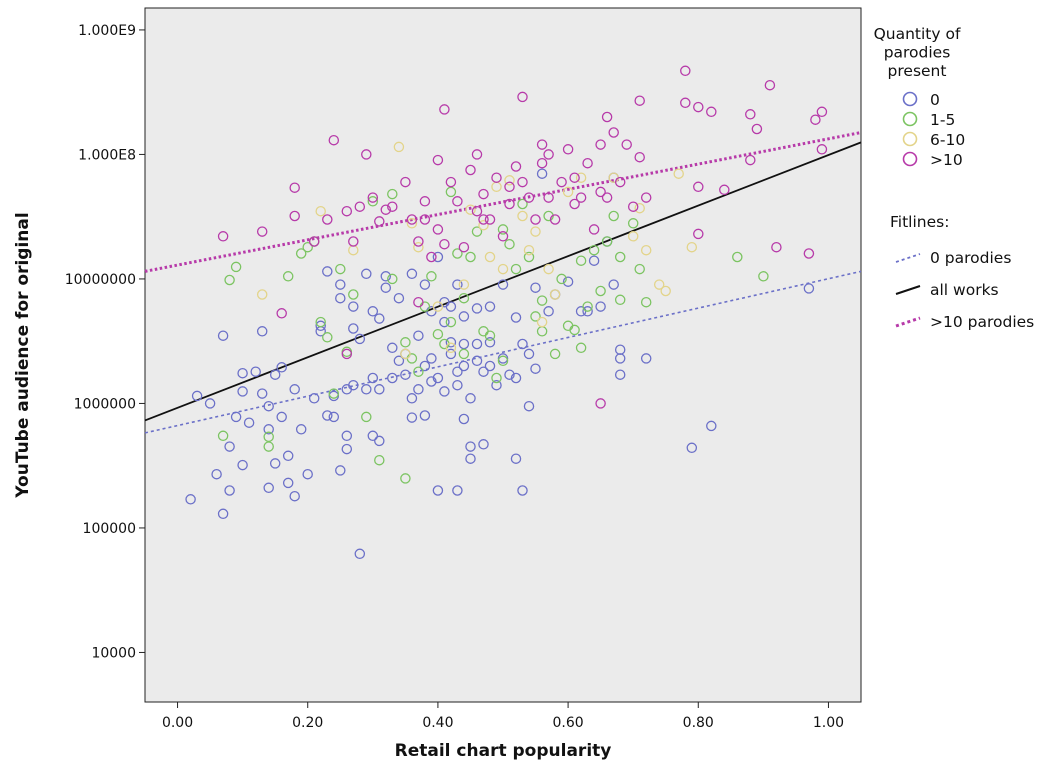  What do you see at coordinates (307, 723) in the screenshot?
I see `x-tick-label: 0.20` at bounding box center [307, 723].